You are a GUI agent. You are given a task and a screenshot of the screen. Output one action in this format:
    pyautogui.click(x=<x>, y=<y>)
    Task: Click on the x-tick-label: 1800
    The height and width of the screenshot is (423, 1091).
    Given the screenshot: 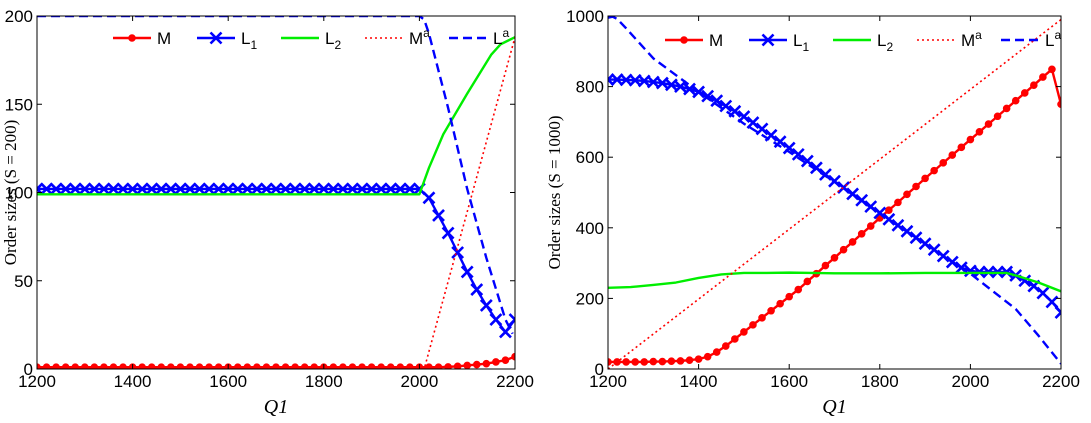 What is the action you would take?
    pyautogui.click(x=880, y=381)
    